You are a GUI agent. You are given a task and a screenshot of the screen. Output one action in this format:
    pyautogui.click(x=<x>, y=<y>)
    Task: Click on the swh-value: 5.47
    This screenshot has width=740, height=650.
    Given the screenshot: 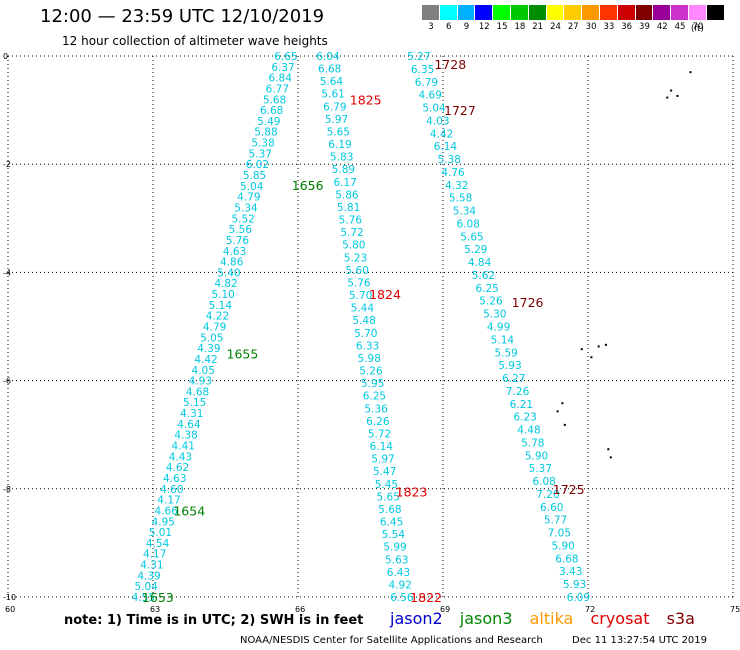 What is the action you would take?
    pyautogui.click(x=384, y=472)
    